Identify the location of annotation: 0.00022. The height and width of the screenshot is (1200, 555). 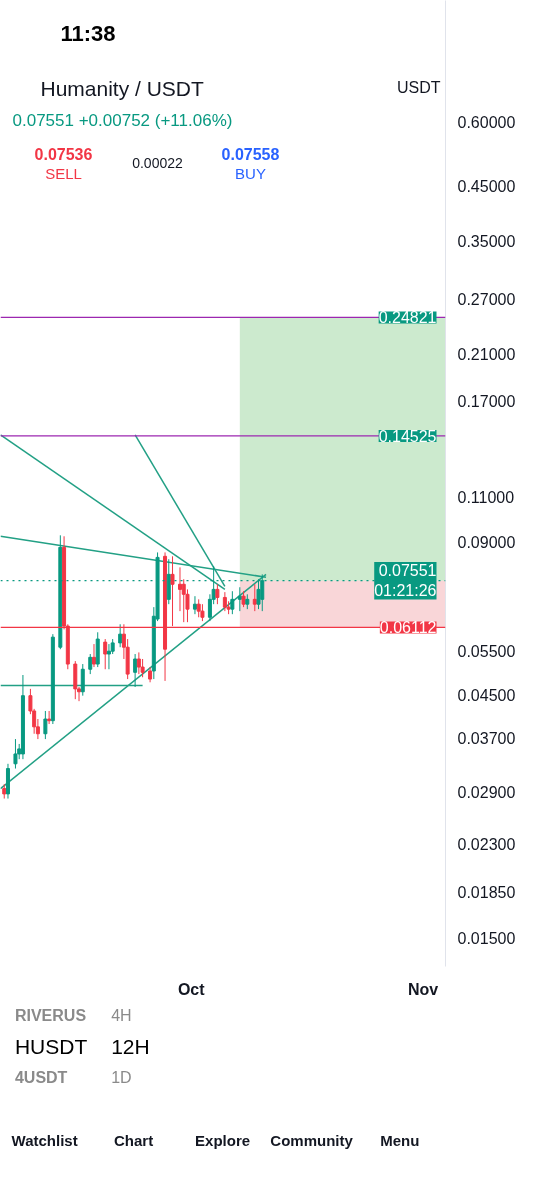
(158, 162).